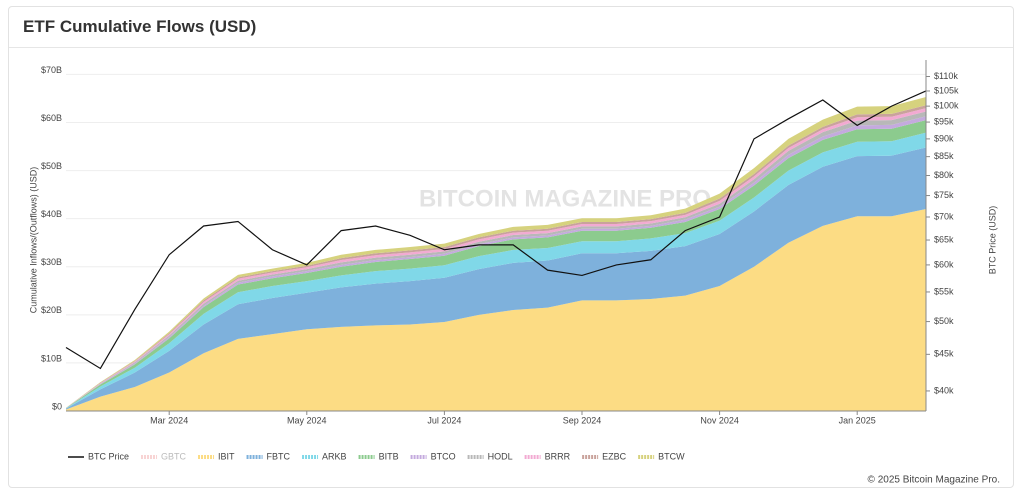 Image resolution: width=1024 pixels, height=494 pixels. Describe the element at coordinates (500, 456) in the screenshot. I see `legend-label: HODL` at that location.